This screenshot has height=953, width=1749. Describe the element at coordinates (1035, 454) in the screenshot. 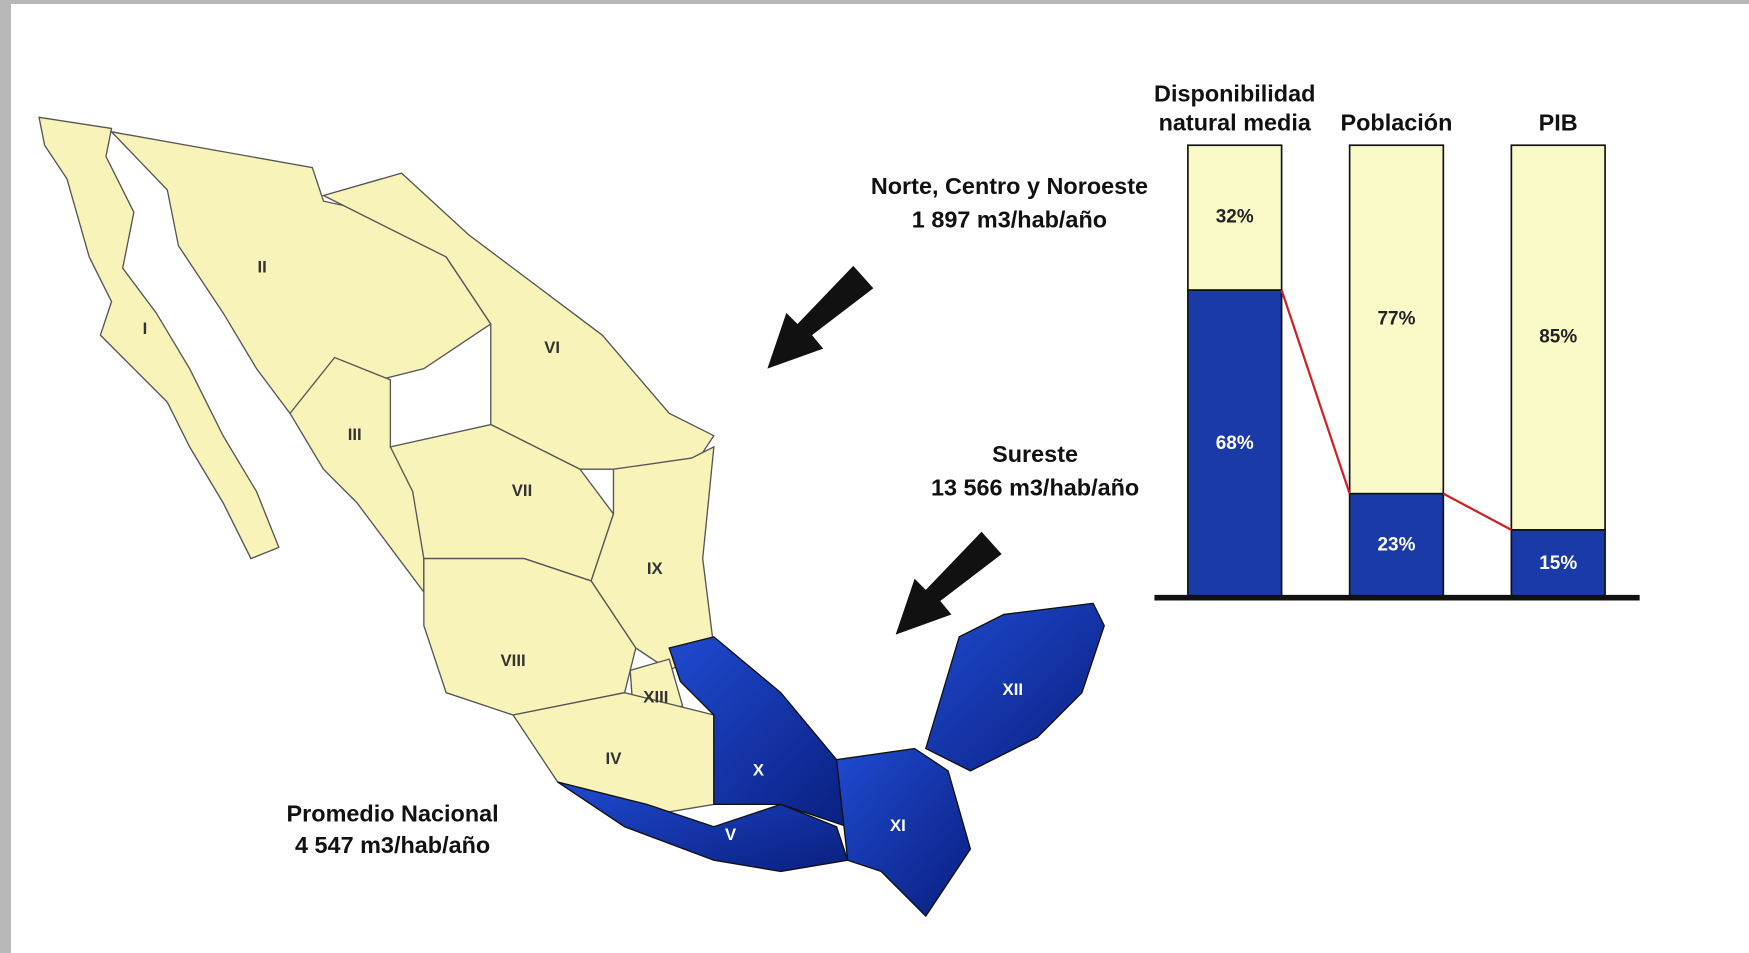

I see `annotation: Sureste` at that location.